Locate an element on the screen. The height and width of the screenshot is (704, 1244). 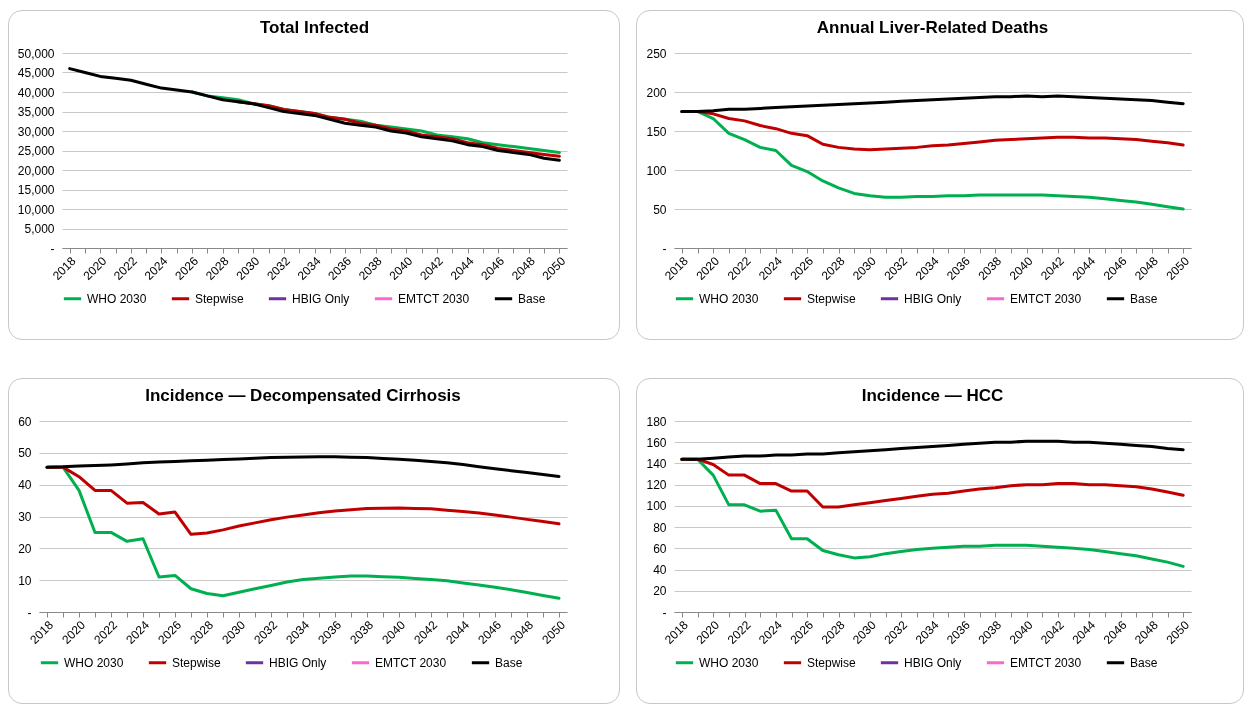
y-tick-label: 45,000 is located at coordinates (36, 73).